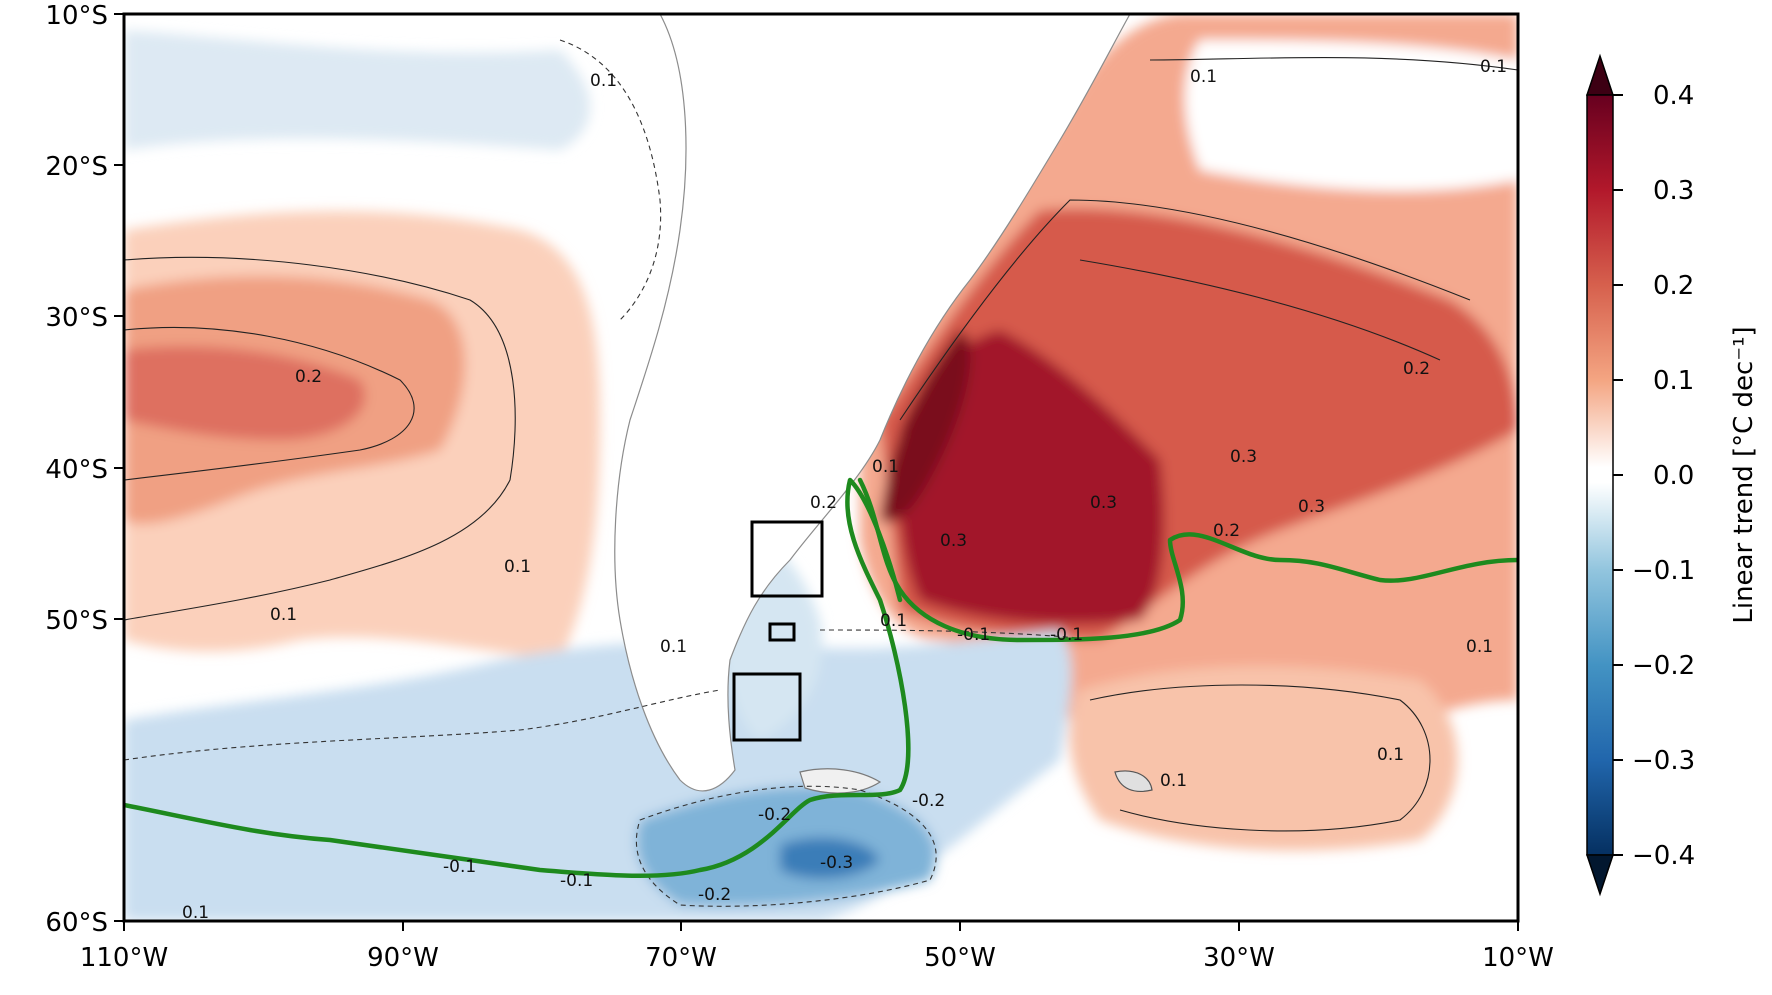  I want to click on colorbar-tick-label: −0.4, so click(1663, 856).